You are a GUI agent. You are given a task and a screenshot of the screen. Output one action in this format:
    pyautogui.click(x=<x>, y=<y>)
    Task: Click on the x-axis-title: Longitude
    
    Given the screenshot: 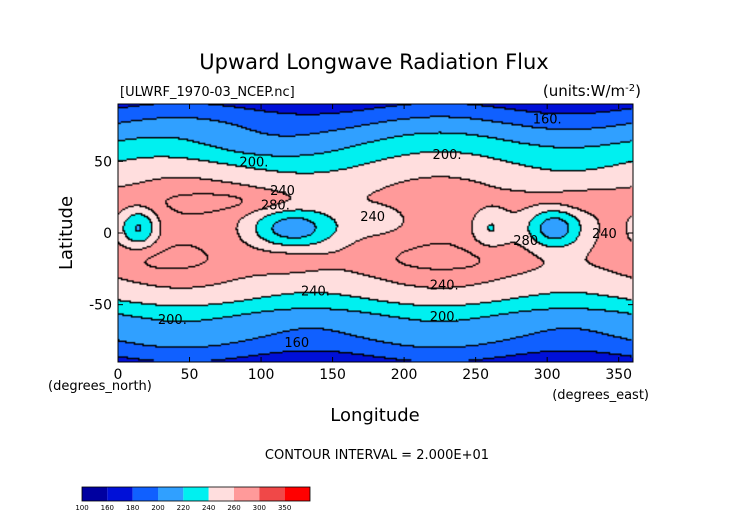 What is the action you would take?
    pyautogui.click(x=375, y=415)
    